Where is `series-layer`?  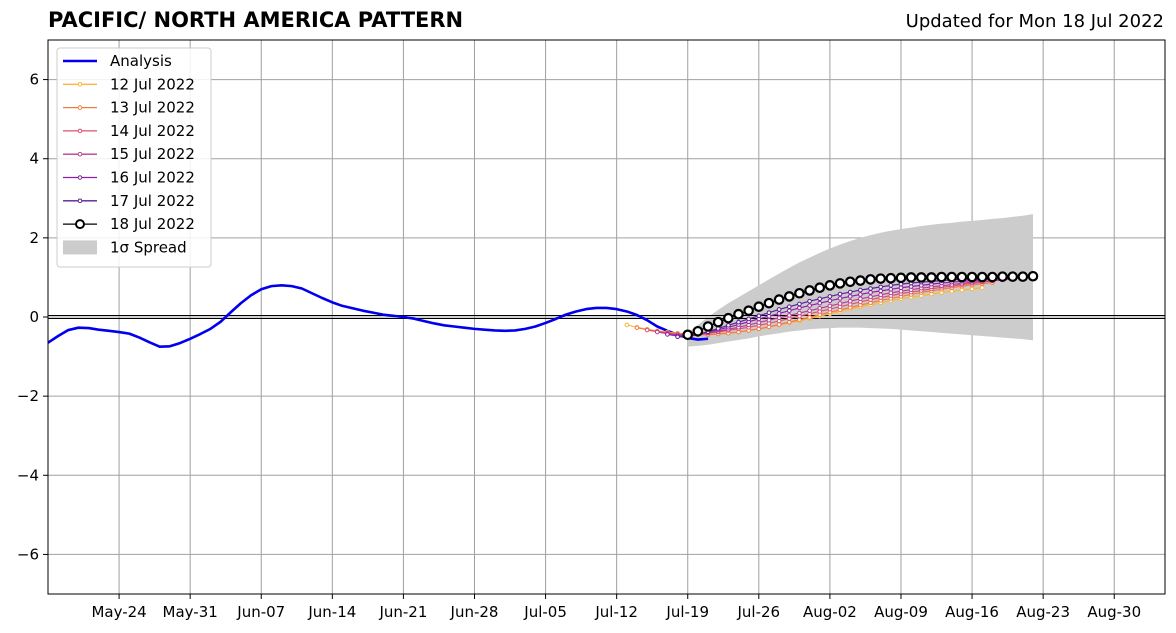 series-layer is located at coordinates (543, 309).